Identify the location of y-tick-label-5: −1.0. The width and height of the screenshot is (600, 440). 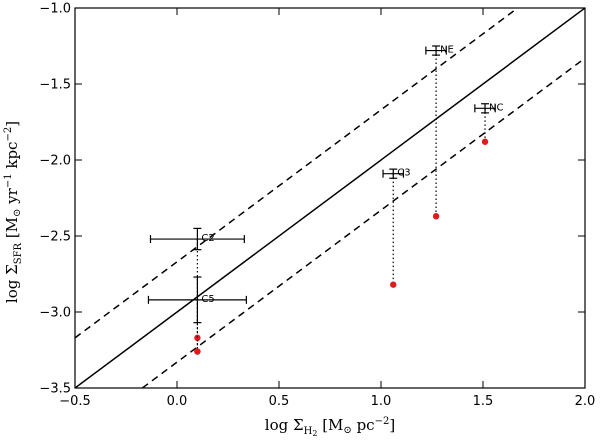
(55, 9).